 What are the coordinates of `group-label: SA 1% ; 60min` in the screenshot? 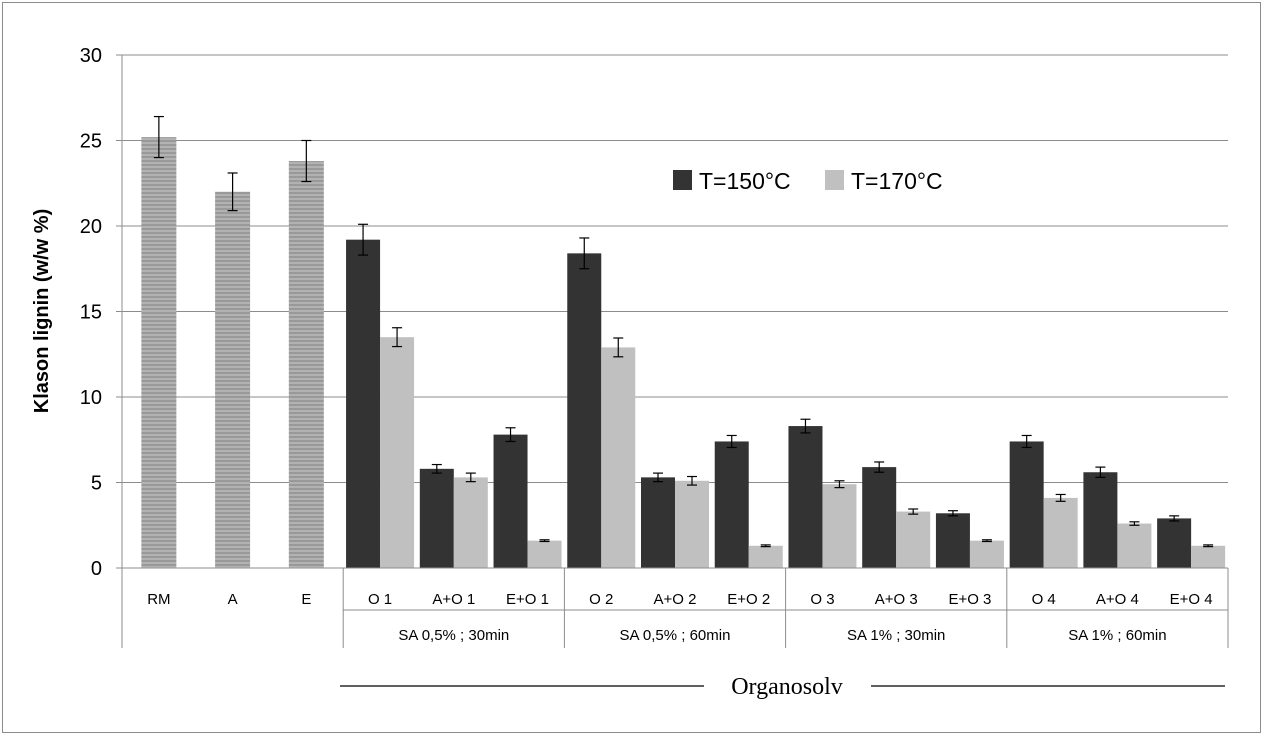 It's located at (1117, 635).